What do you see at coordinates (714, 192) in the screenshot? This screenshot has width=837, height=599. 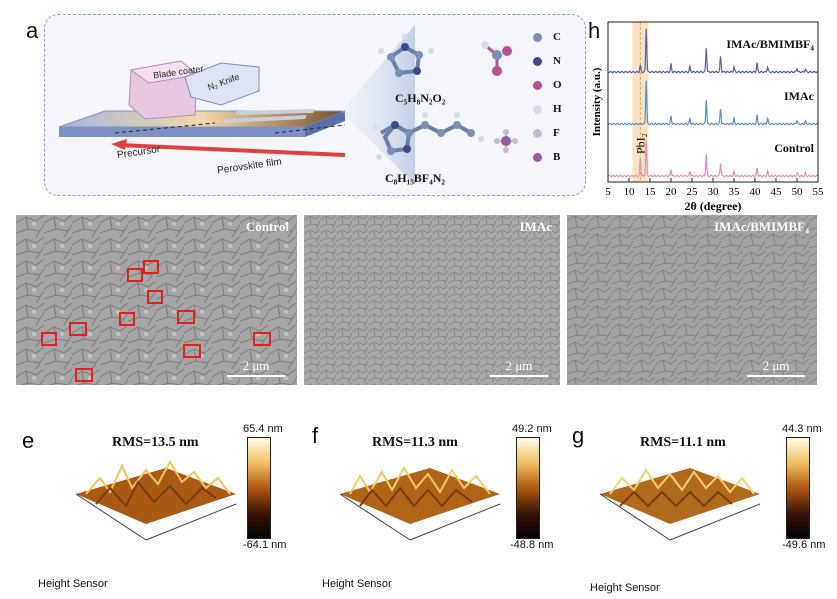 I see `x-tick-label-5: 30` at bounding box center [714, 192].